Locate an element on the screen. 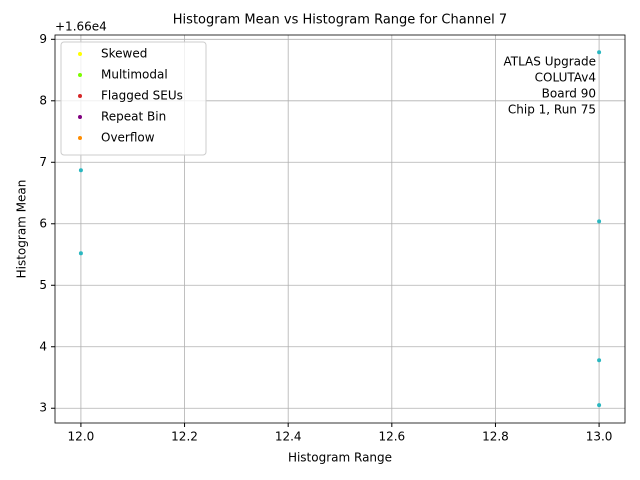 The height and width of the screenshot is (480, 640). legend-label: Overflow is located at coordinates (128, 138).